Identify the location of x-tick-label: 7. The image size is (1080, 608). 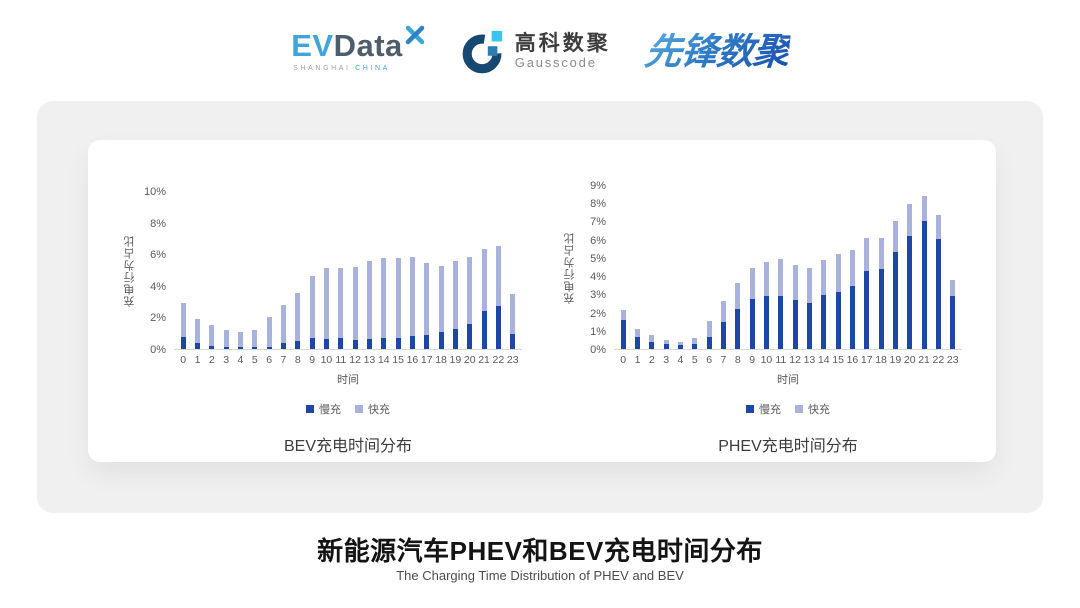
(283, 360).